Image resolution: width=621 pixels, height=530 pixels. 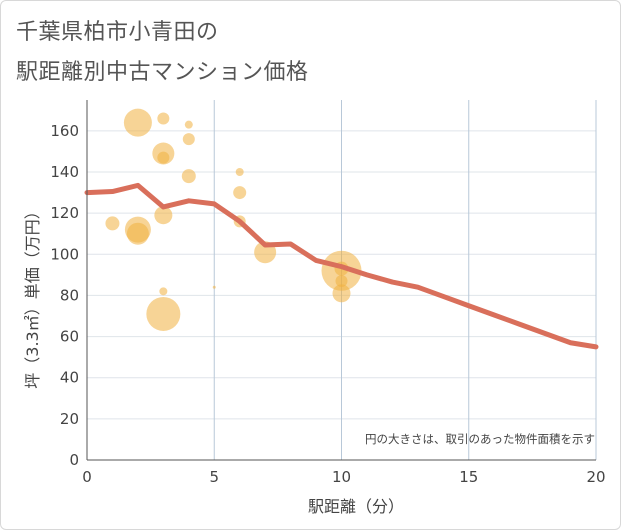 I want to click on x-tick-label: 15, so click(x=468, y=477).